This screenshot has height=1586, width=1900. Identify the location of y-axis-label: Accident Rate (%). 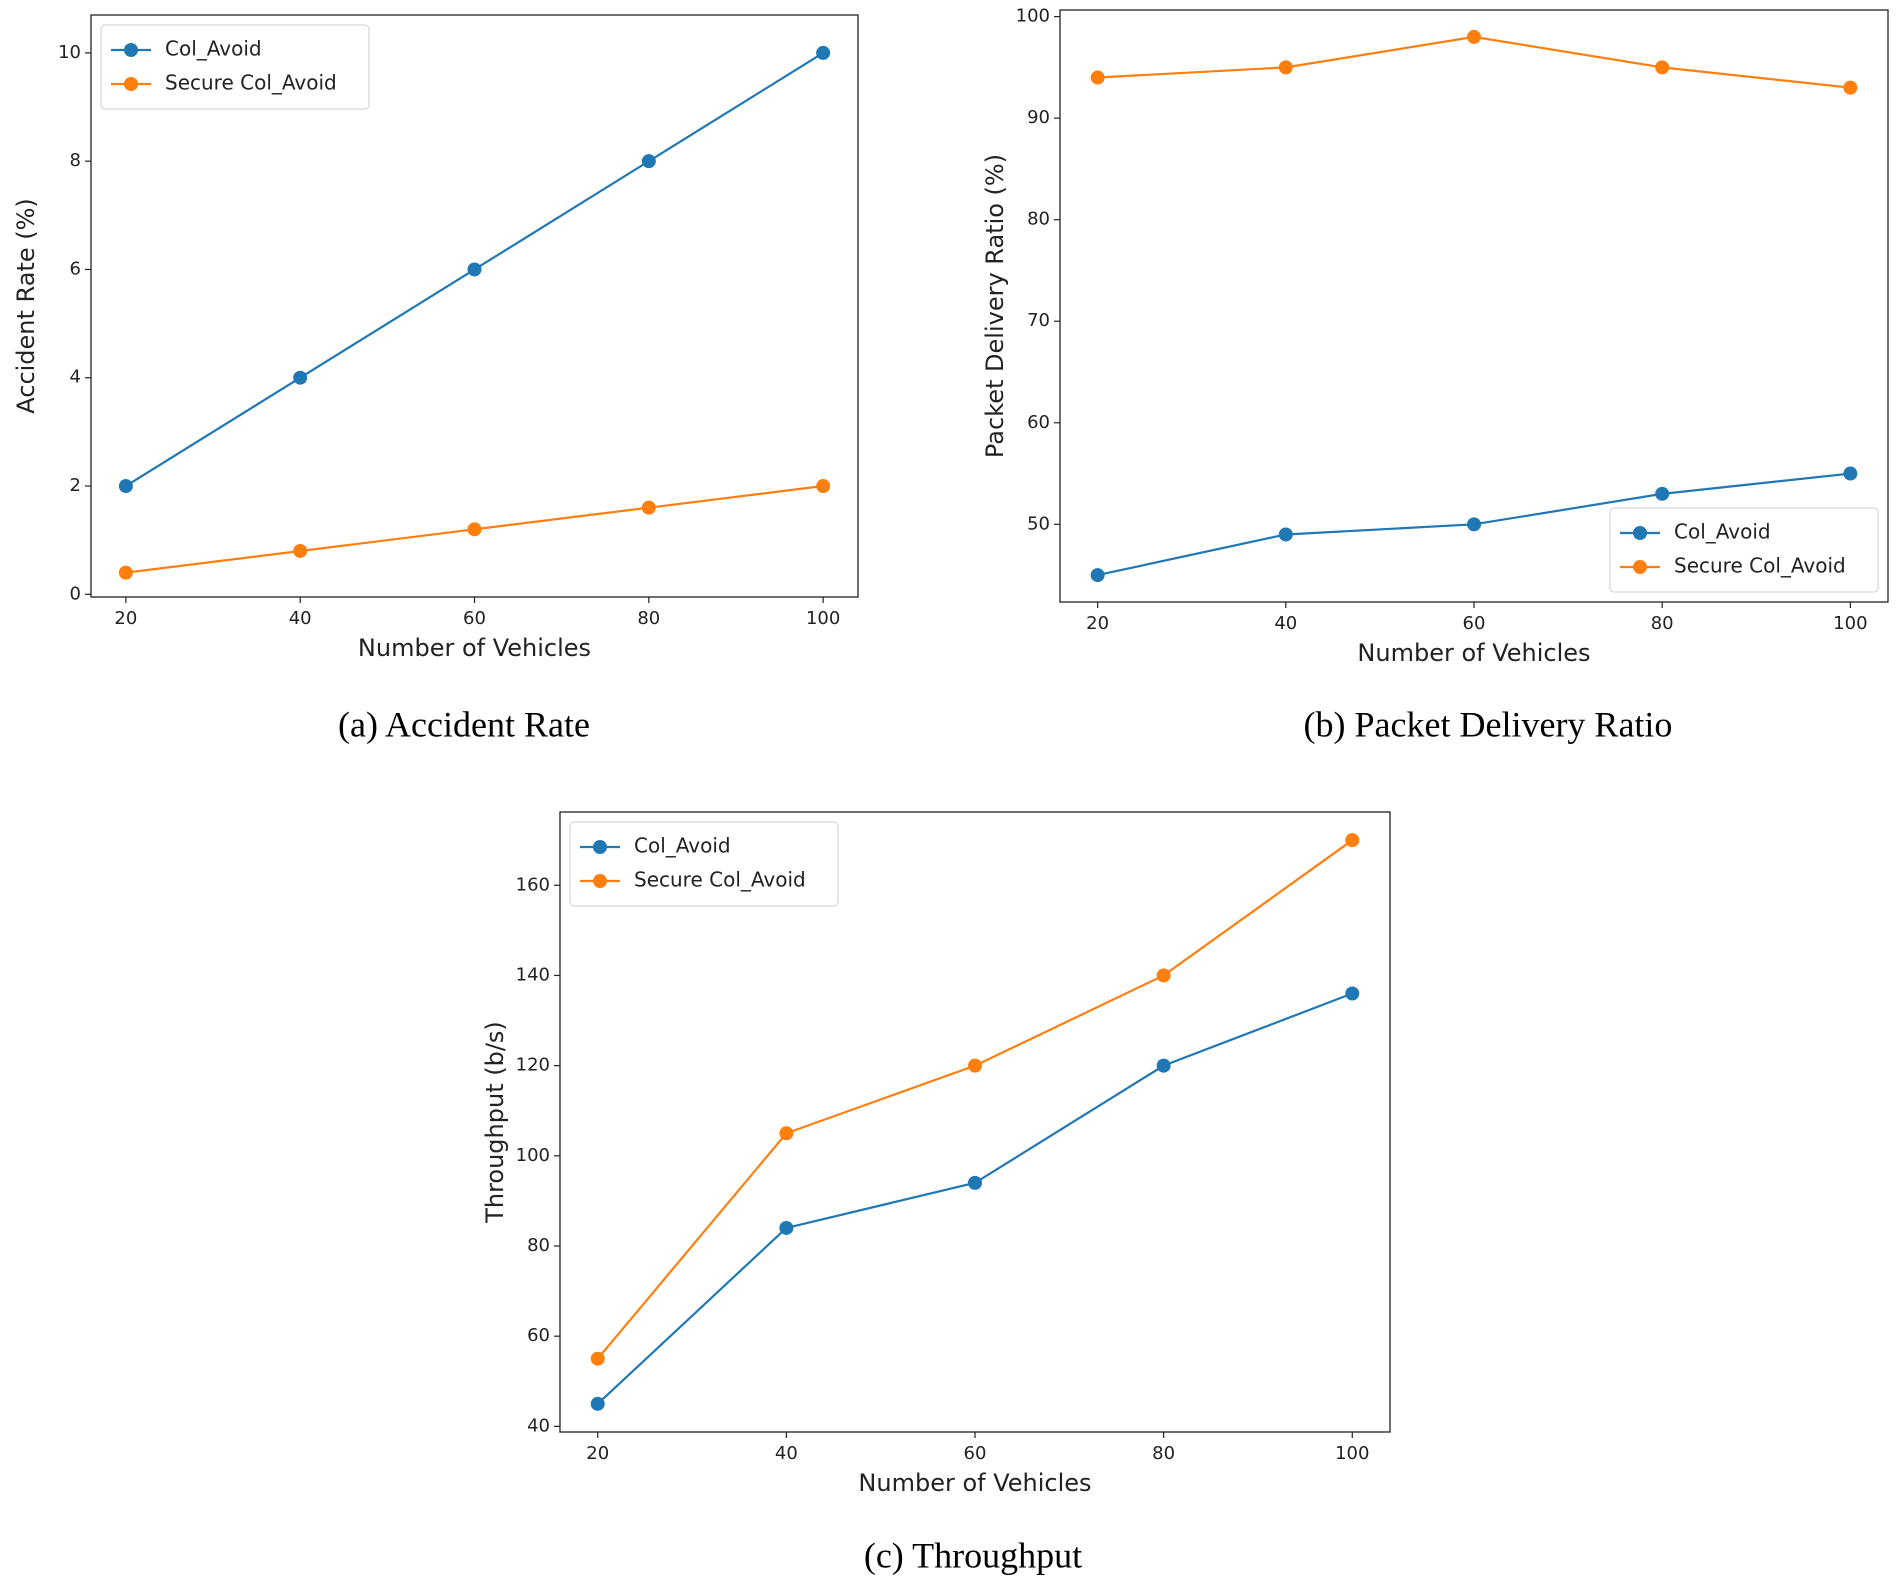
(26, 306).